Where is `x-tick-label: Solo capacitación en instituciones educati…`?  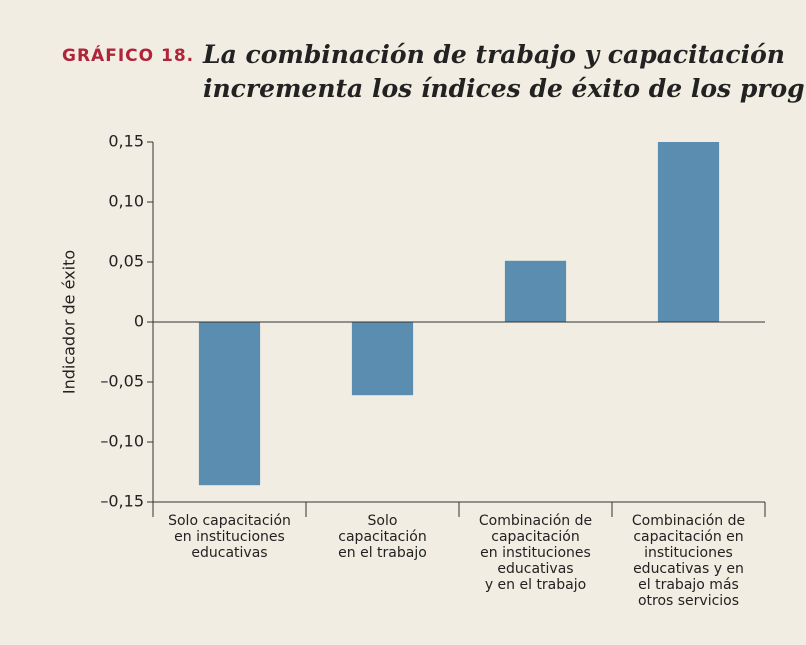 x-tick-label: Solo capacitación en instituciones educati… is located at coordinates (229, 537).